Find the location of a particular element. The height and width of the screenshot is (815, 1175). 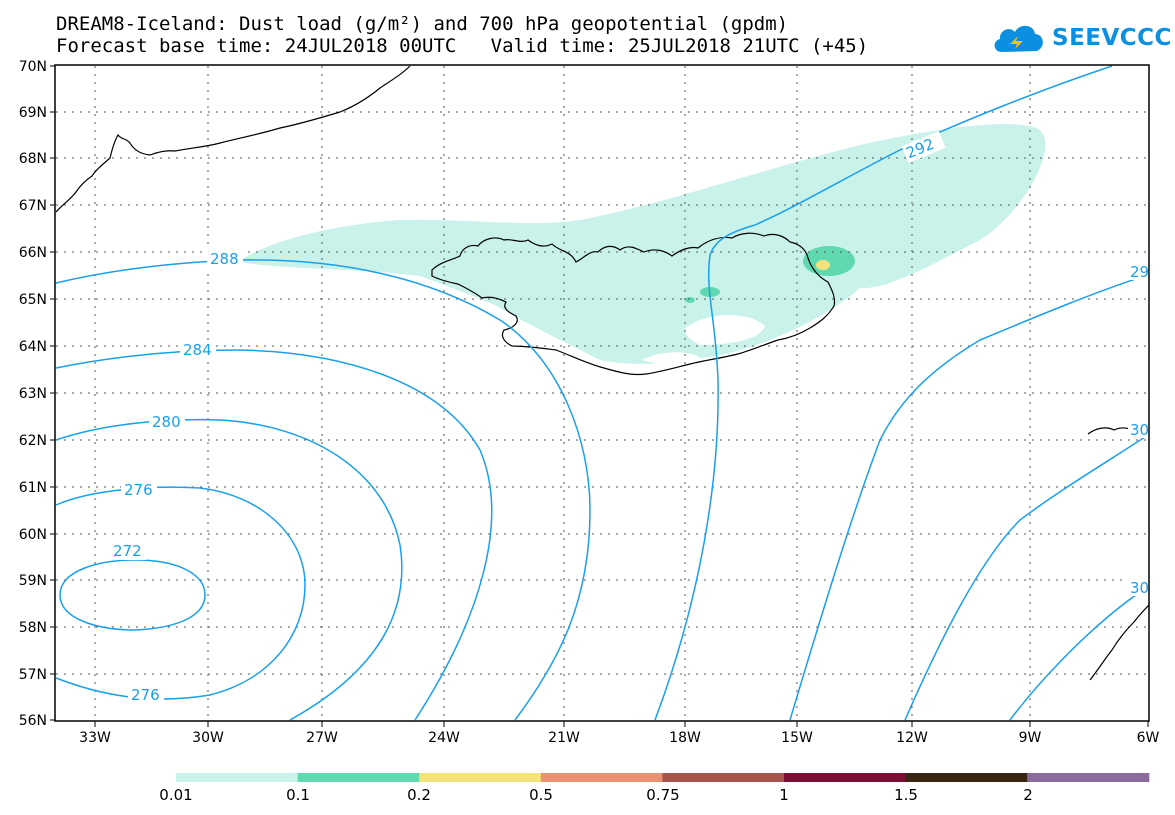

greenland-coast is located at coordinates (233, 139).